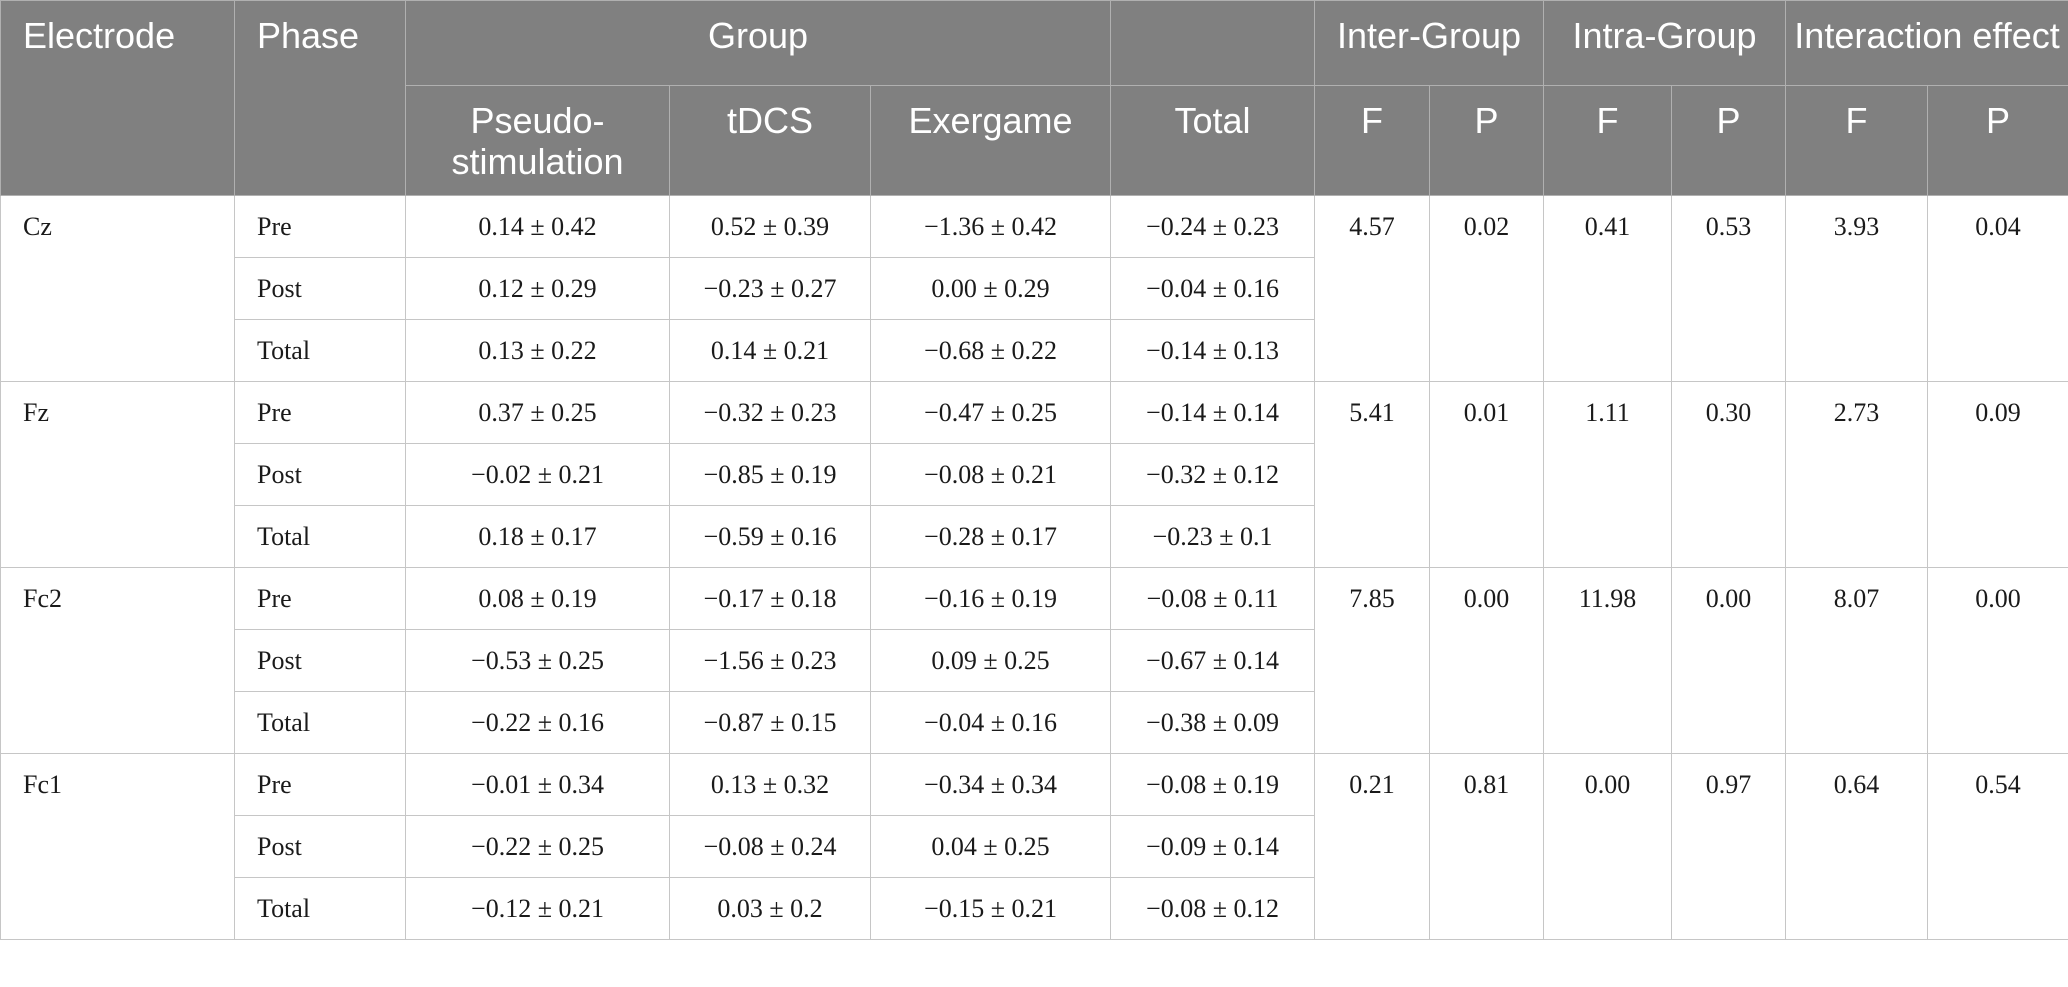  I want to click on header-pseudo-stimulation: Pseudo-stimulation, so click(537, 140).